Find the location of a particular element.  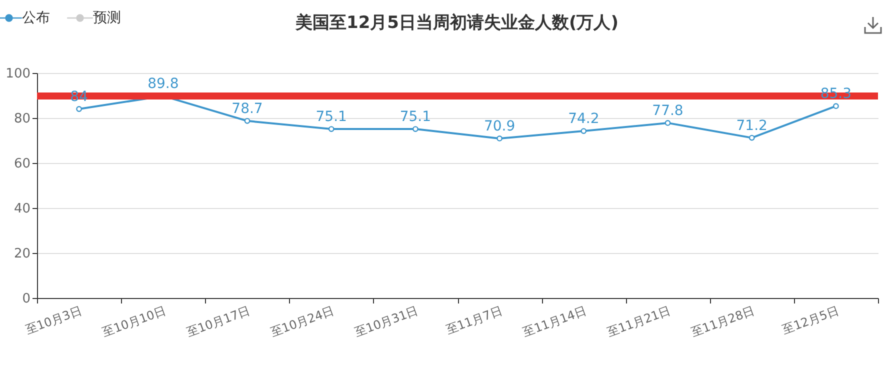

legend-label: 公布 is located at coordinates (36, 18).